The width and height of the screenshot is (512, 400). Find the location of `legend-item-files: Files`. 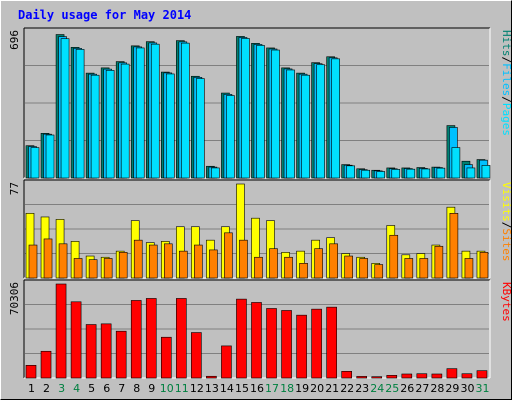

legend-item-files: Files is located at coordinates (506, 79).